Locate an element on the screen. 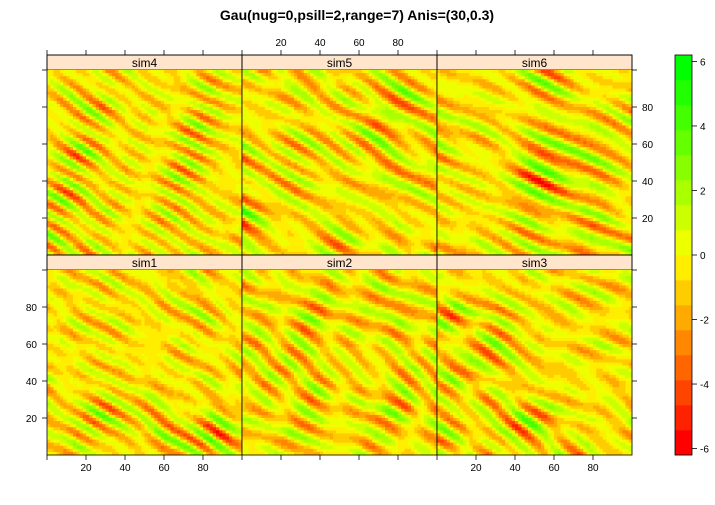 The height and width of the screenshot is (505, 715). heatmap-cells is located at coordinates (144, 162).